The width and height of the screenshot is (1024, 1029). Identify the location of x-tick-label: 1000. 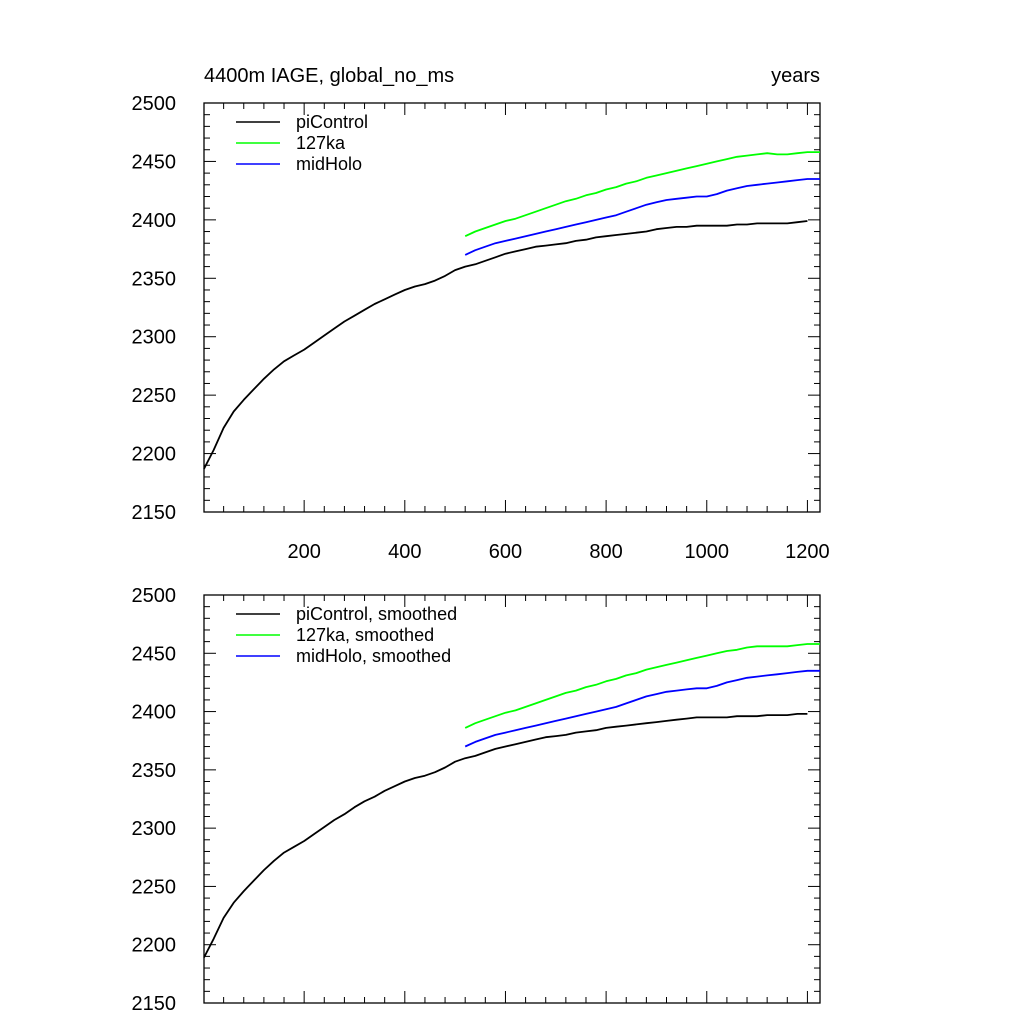
(707, 552).